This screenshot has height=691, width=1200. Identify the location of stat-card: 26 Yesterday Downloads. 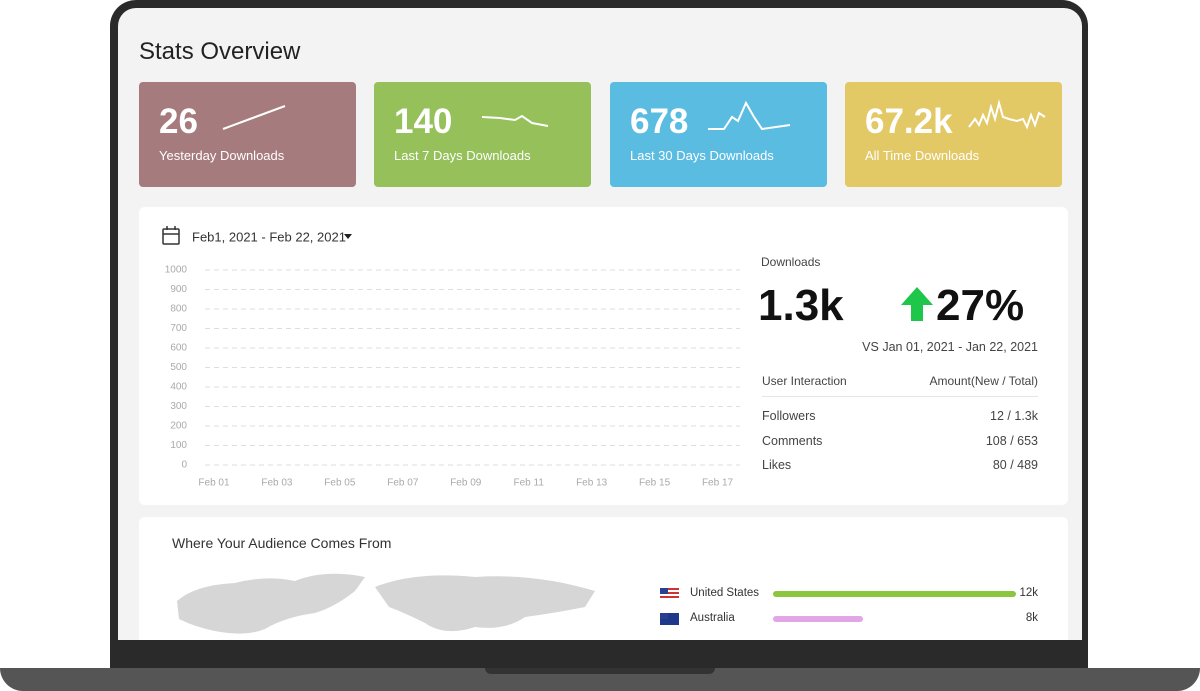
(247, 134).